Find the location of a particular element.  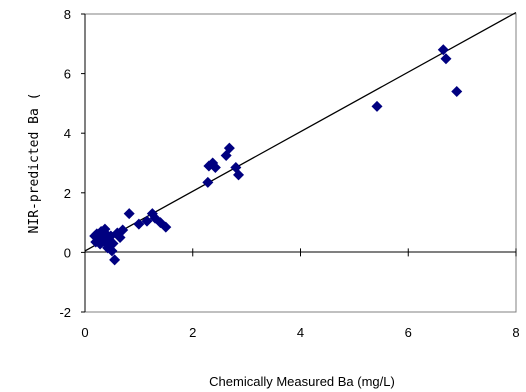

x-tick-label: 0 is located at coordinates (84, 332).